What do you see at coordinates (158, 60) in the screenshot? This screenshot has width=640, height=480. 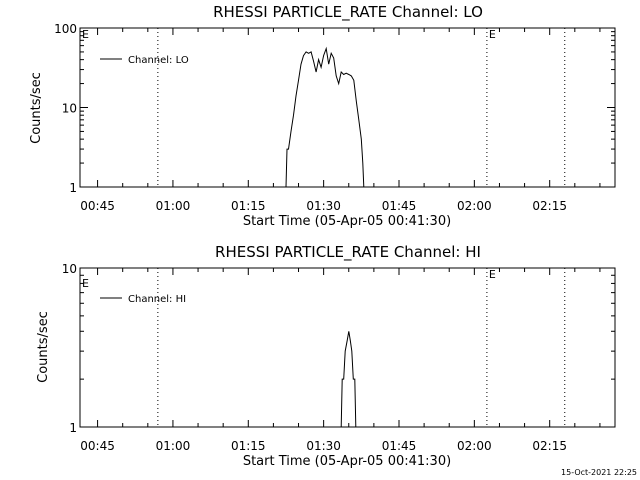 I see `legend-label: Channel: LO` at bounding box center [158, 60].